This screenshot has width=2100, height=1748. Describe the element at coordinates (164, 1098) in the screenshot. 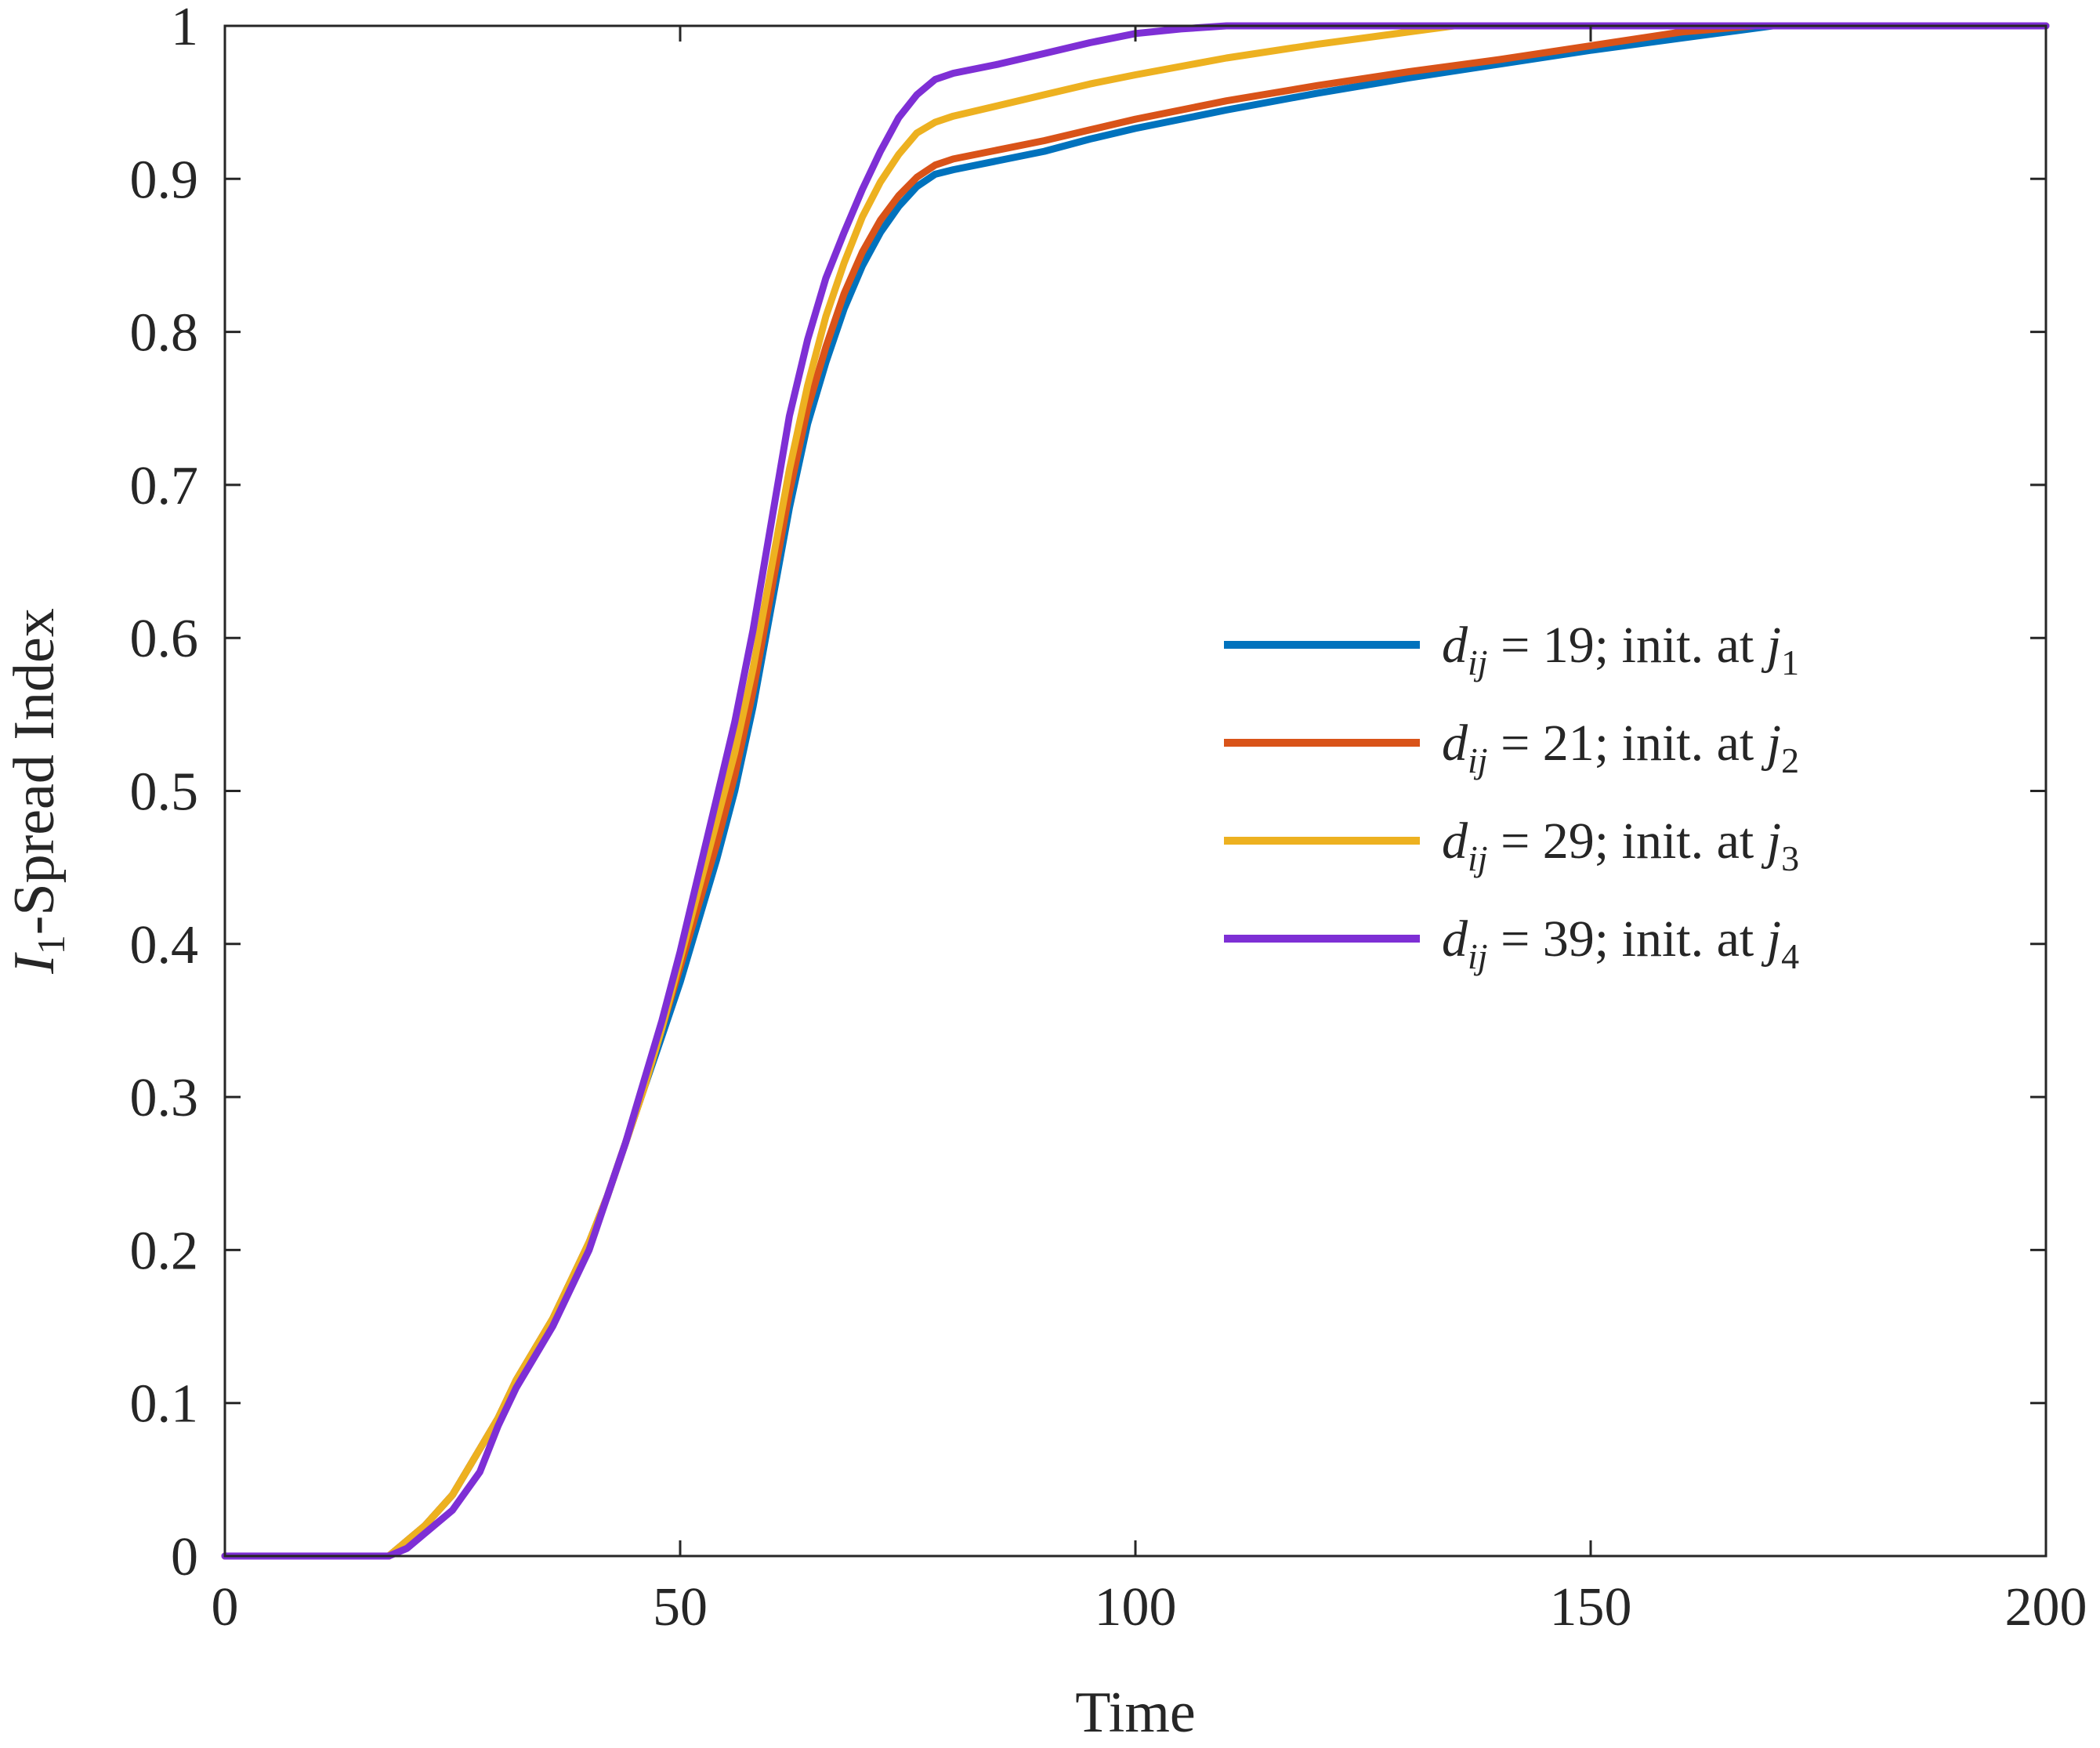

I see `y-tick-label: 0.3` at that location.